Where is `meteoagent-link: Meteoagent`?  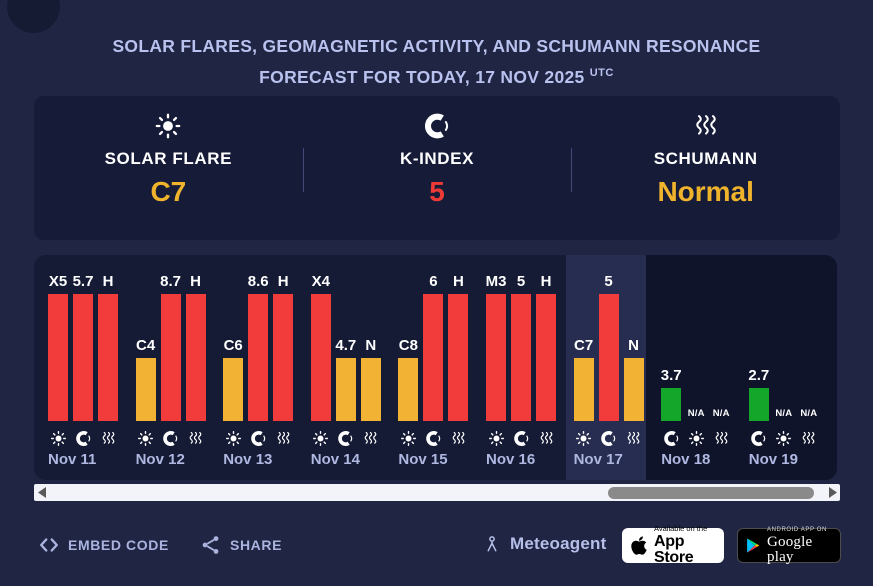 meteoagent-link: Meteoagent is located at coordinates (544, 544).